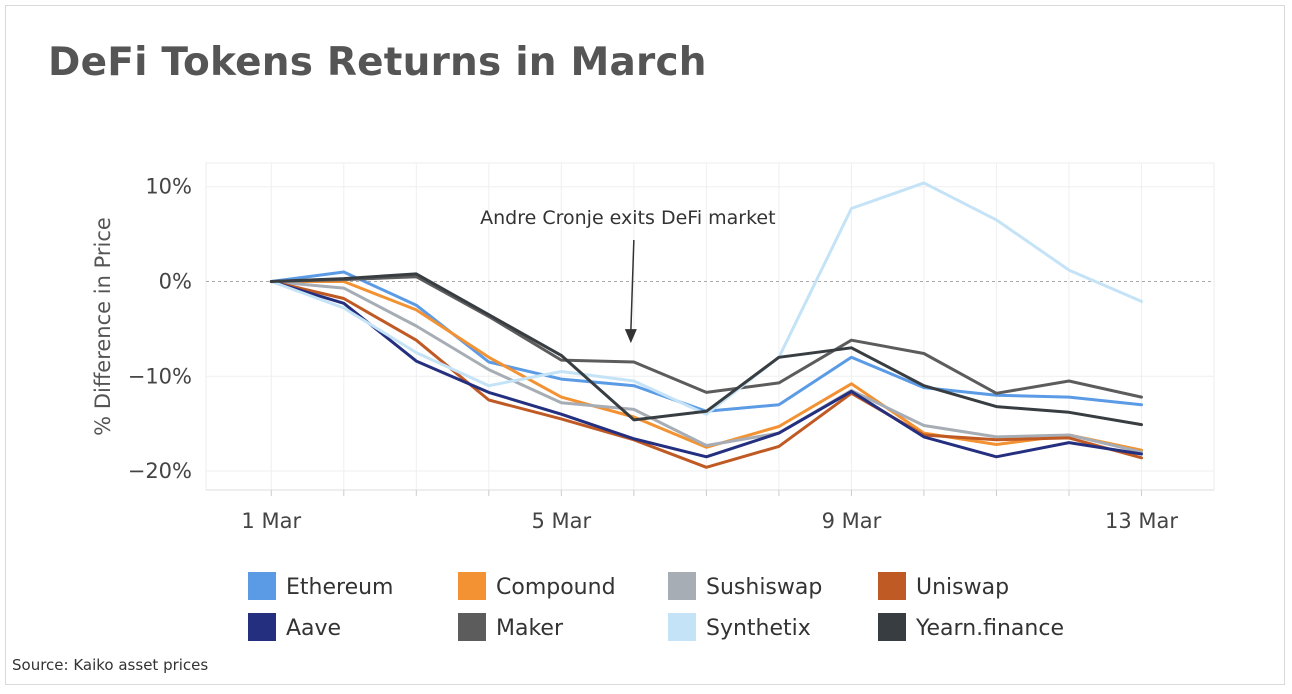 This screenshot has width=1292, height=694. What do you see at coordinates (168, 187) in the screenshot?
I see `y-tick-label: 10%` at bounding box center [168, 187].